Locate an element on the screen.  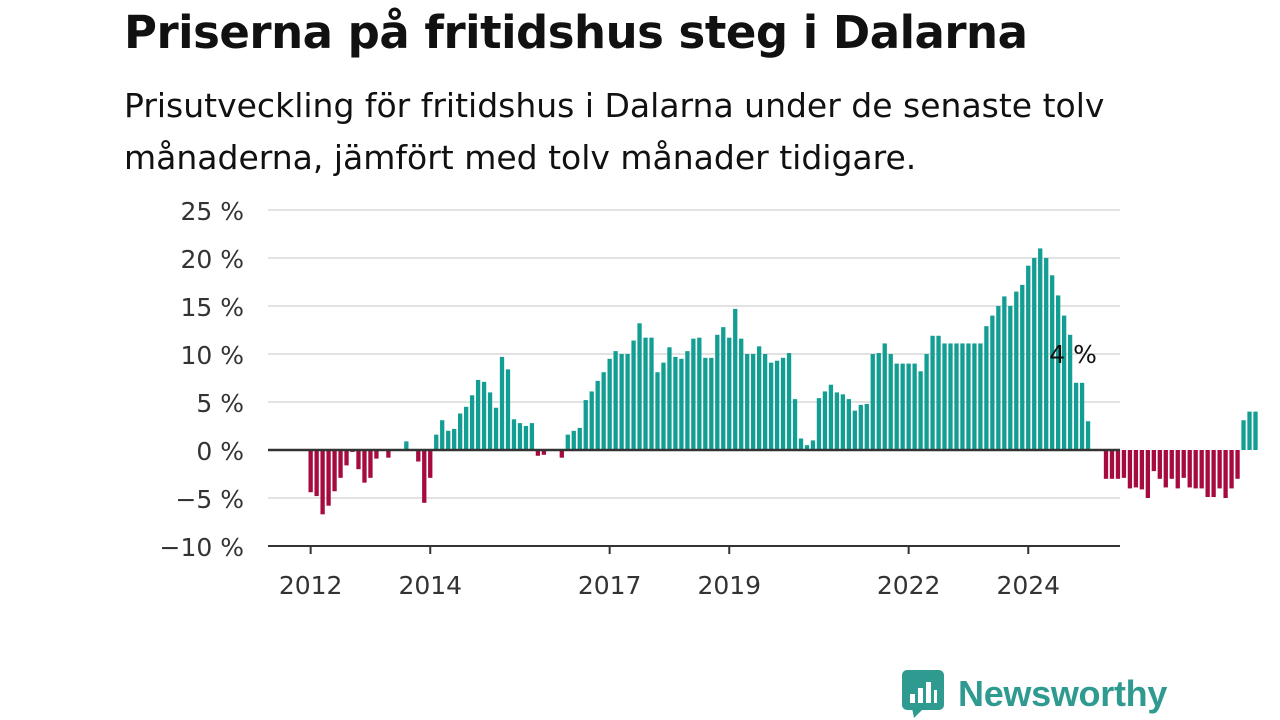
y-tick-label: 15 % is located at coordinates (212, 307).